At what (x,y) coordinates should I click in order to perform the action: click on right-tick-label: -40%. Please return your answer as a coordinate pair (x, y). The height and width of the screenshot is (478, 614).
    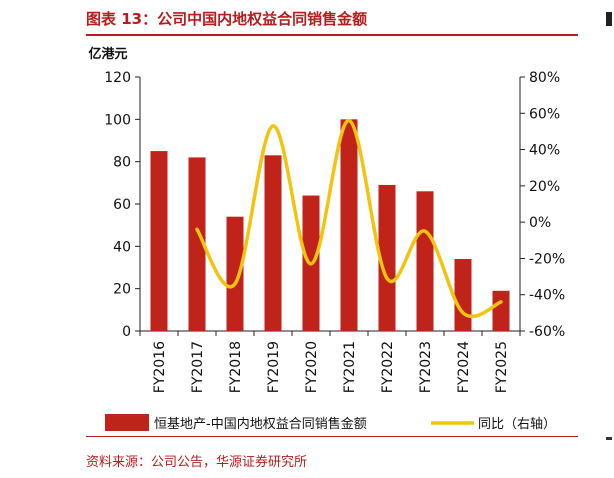
    Looking at the image, I should click on (547, 296).